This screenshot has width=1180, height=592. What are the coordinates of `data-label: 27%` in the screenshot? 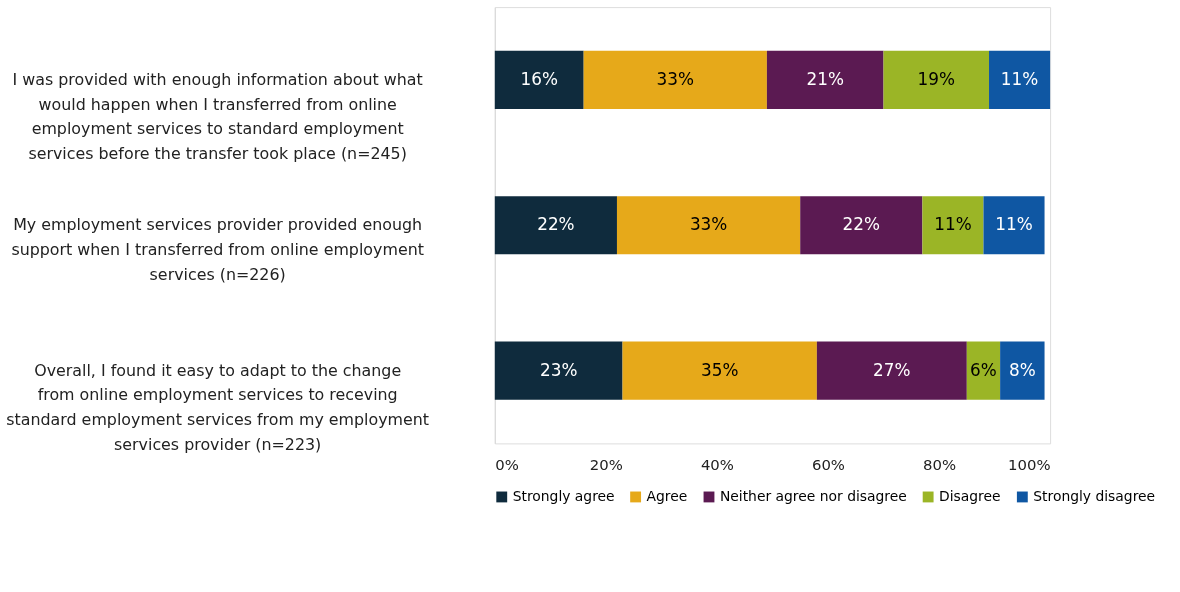 It's located at (892, 369).